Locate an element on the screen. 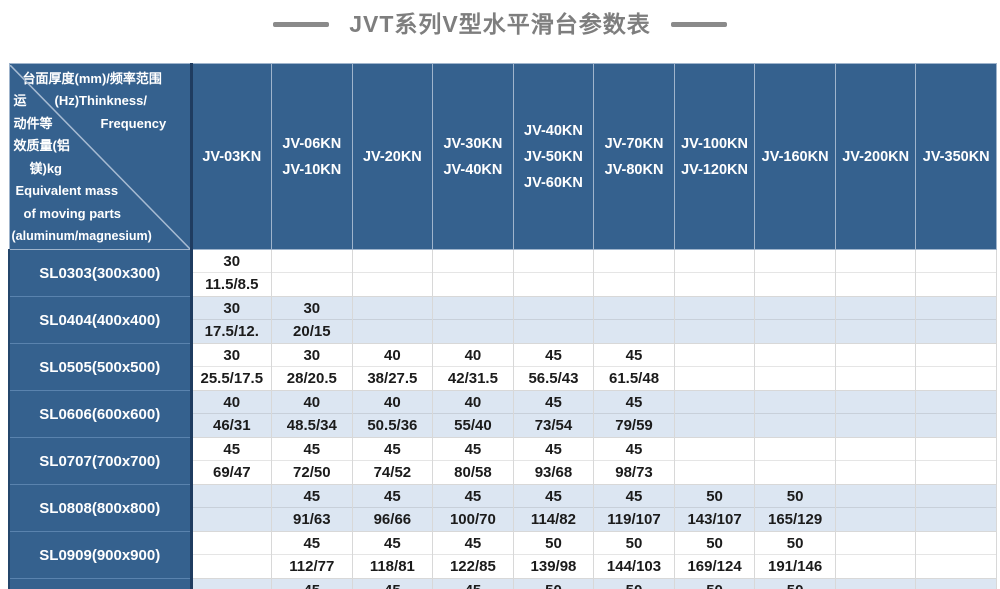  data-cell: 50 169/124 is located at coordinates (714, 555).